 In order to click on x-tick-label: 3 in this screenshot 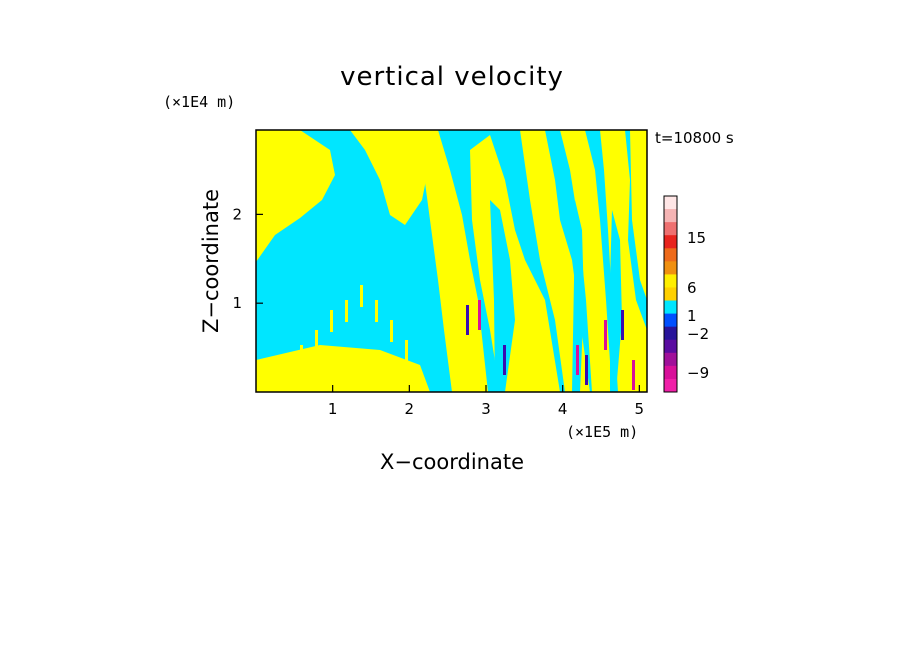, I will do `click(486, 409)`.